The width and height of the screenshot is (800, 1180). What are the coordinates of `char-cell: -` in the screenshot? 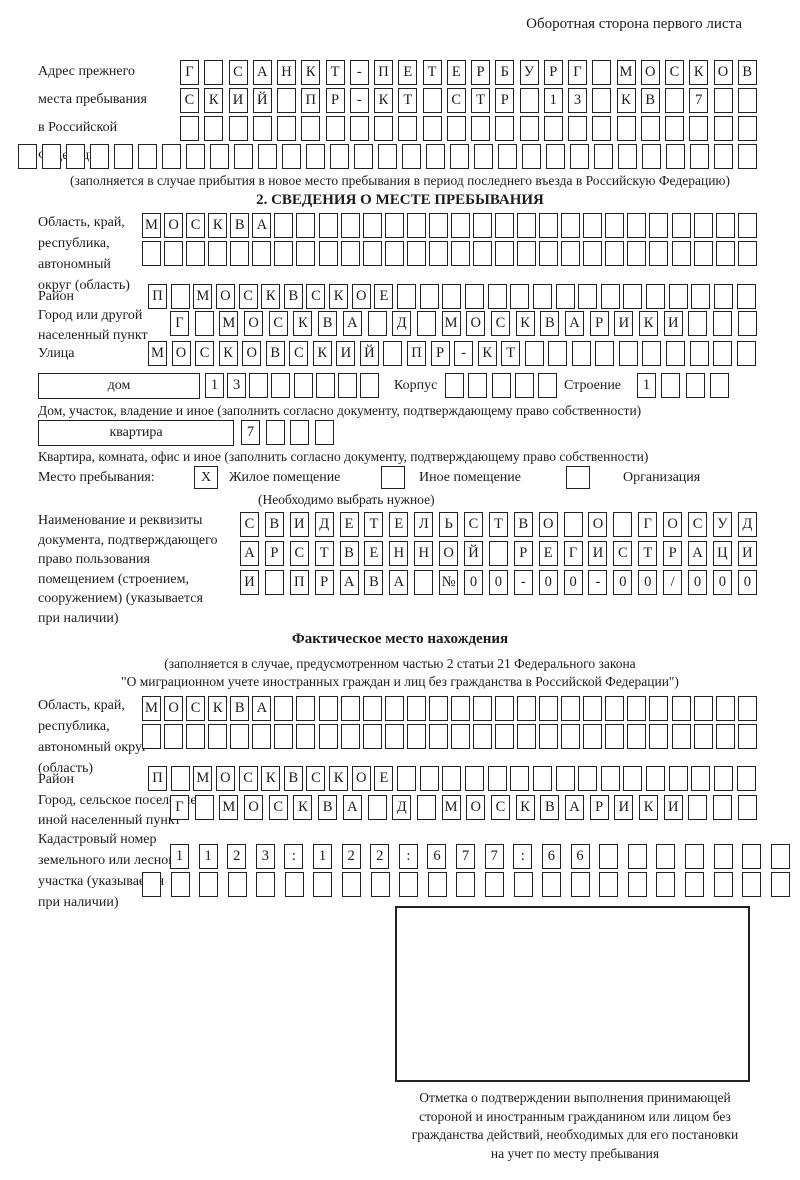 It's located at (359, 72).